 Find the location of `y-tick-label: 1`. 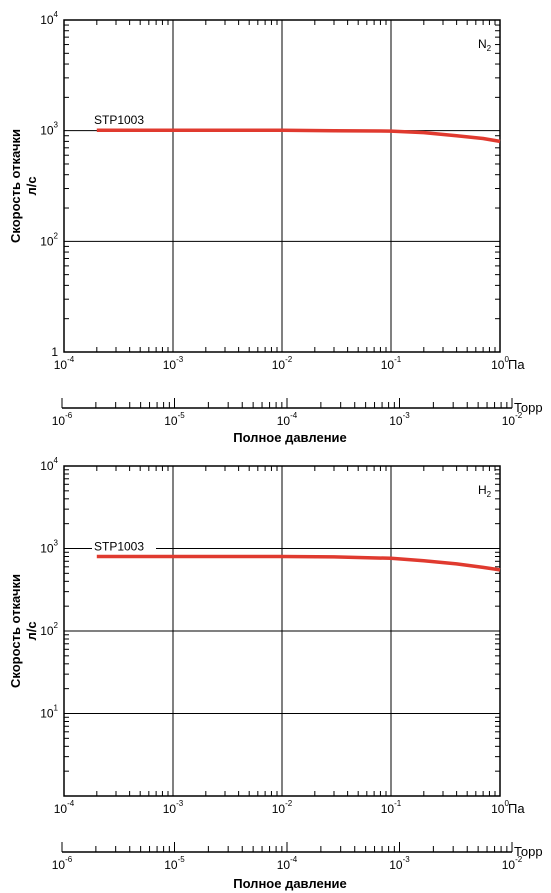

y-tick-label: 1 is located at coordinates (54, 352).